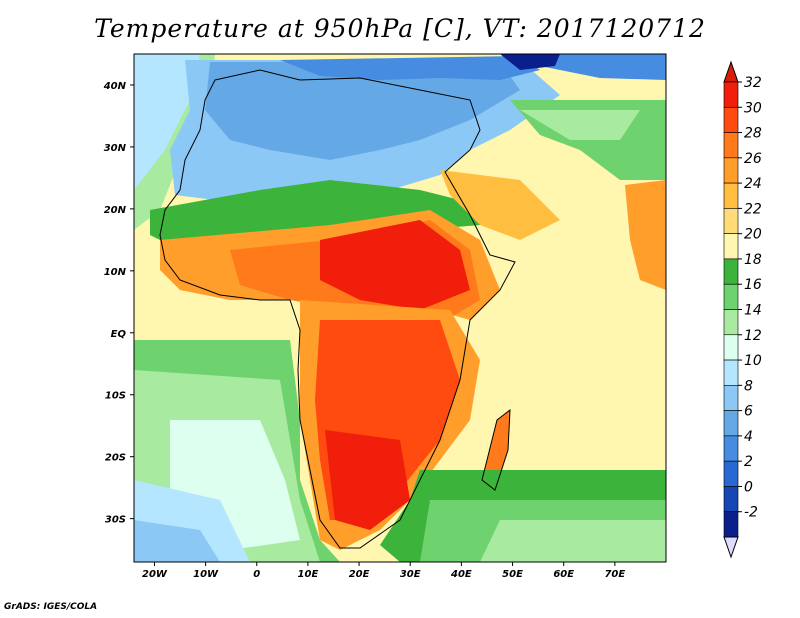 The width and height of the screenshot is (800, 618). Describe the element at coordinates (383, 571) in the screenshot. I see `longitude-ticks: 20W 10W 0 10E 20E 30E 40E 50E 60E 70E` at that location.